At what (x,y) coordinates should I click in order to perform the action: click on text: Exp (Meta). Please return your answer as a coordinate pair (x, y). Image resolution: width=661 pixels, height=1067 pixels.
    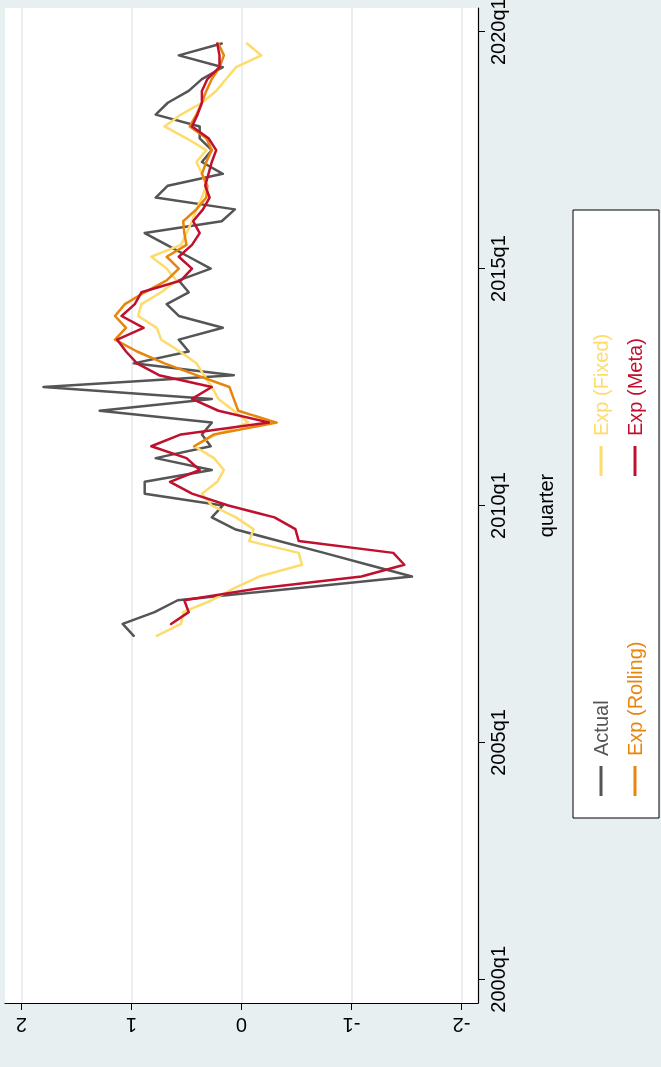
    Looking at the image, I should click on (635, 387).